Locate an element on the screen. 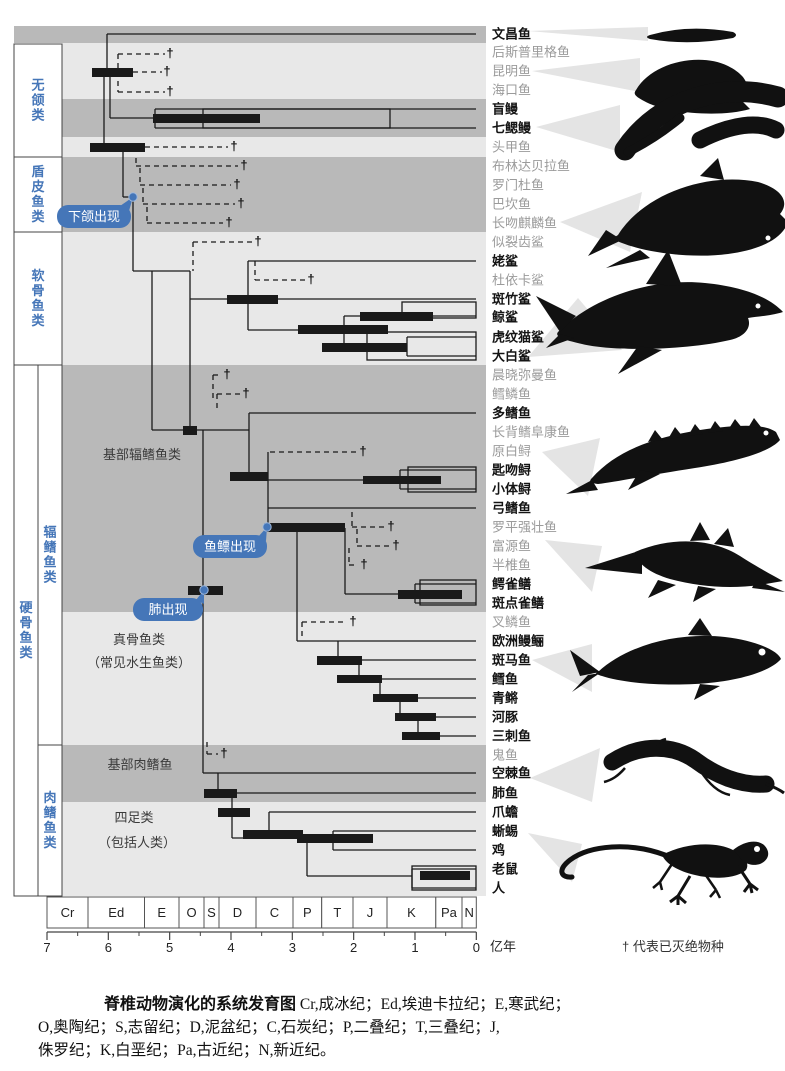 This screenshot has width=785, height=1071. group-label: 硬骨鱼类 is located at coordinates (26, 630).